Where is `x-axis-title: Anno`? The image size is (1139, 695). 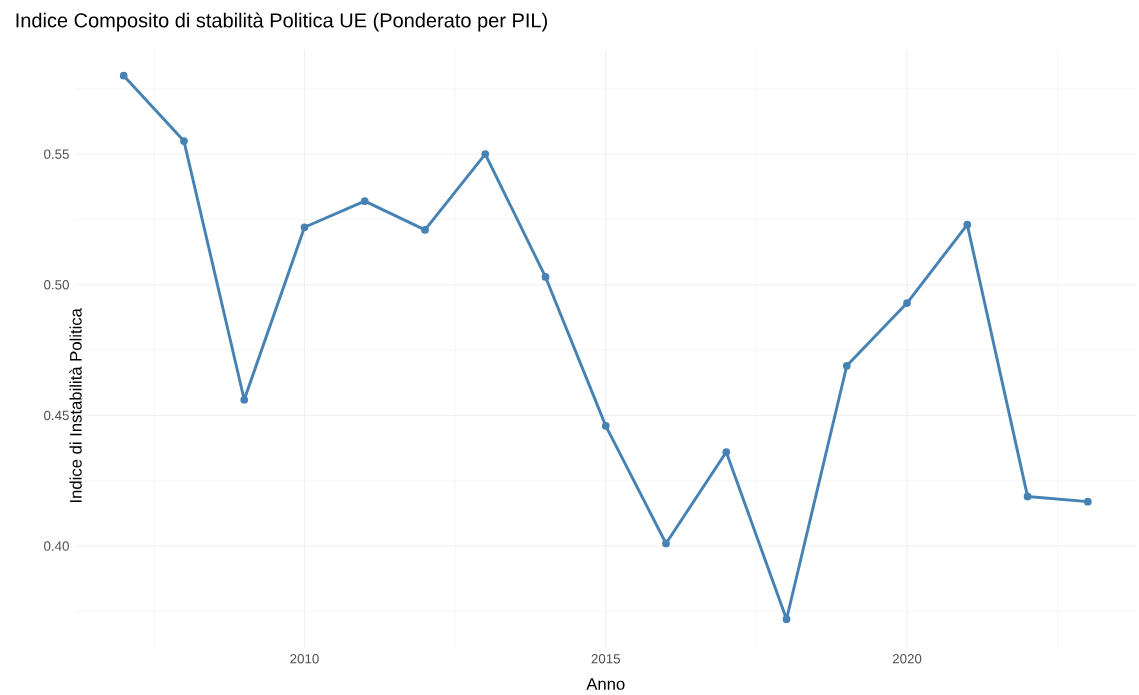
x-axis-title: Anno is located at coordinates (605, 684).